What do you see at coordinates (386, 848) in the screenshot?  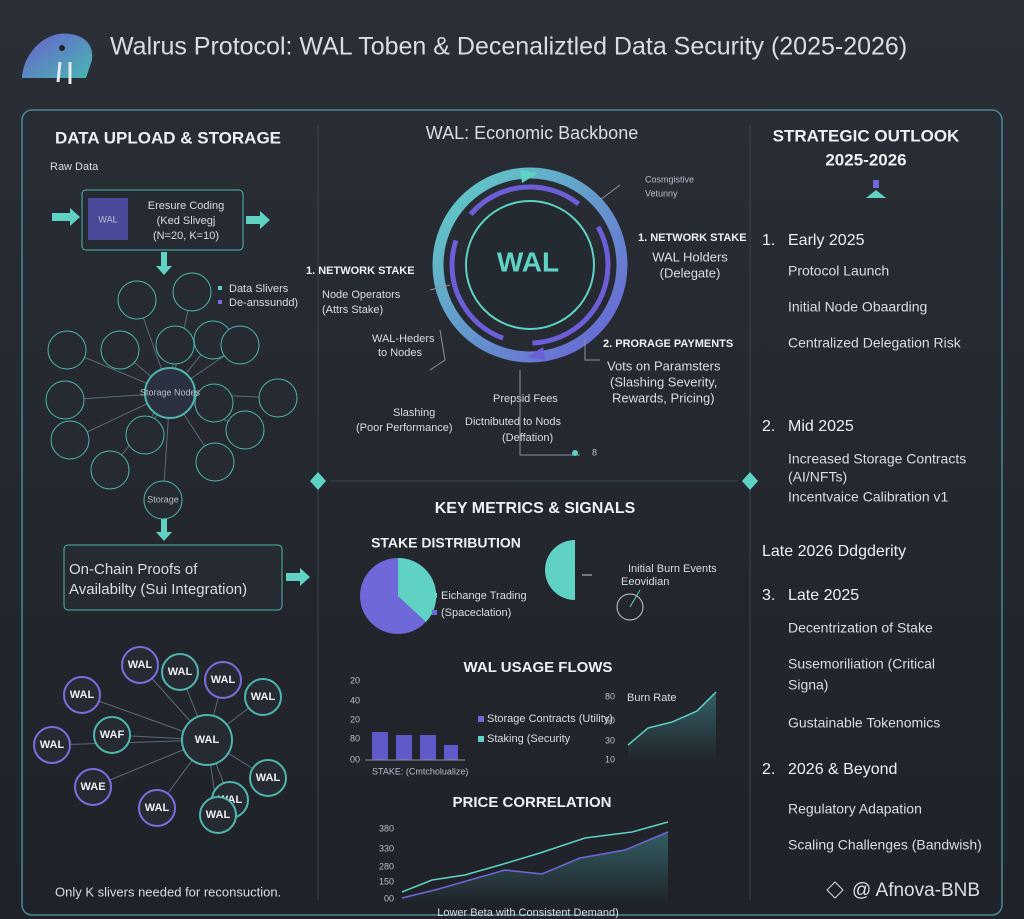 I see `tick-label: 330` at bounding box center [386, 848].